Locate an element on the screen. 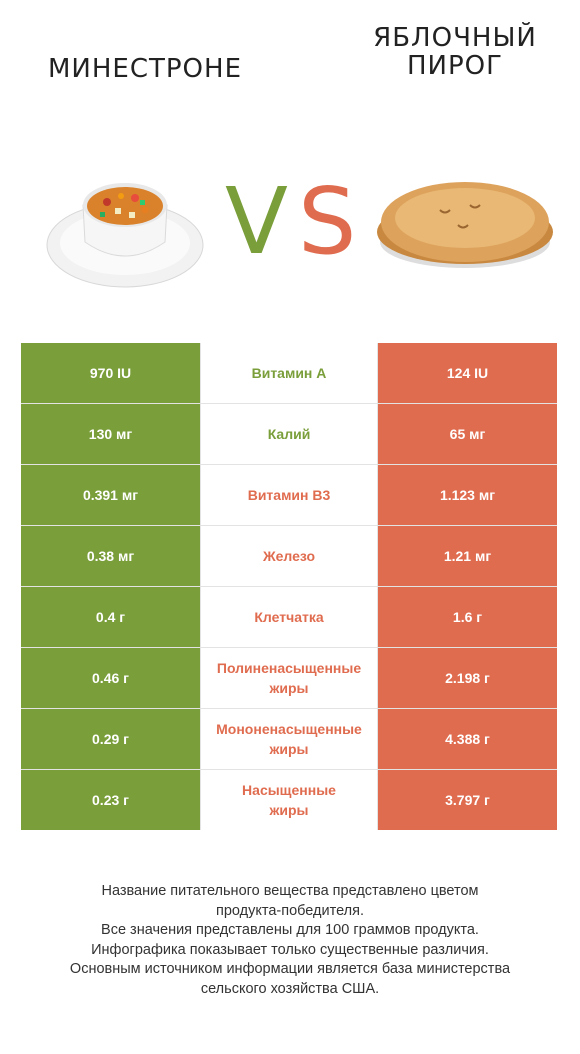 Image resolution: width=580 pixels, height=1054 pixels. nutrient-name-cell: Полиненасыщенные жиры is located at coordinates (289, 678).